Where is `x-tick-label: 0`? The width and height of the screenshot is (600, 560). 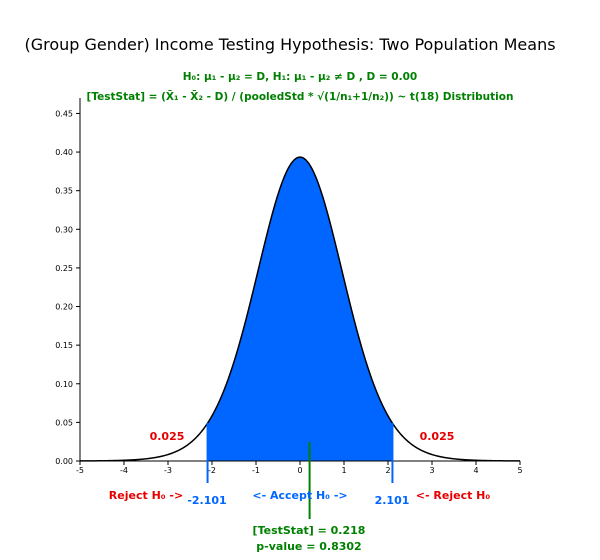 x-tick-label: 0 is located at coordinates (299, 470).